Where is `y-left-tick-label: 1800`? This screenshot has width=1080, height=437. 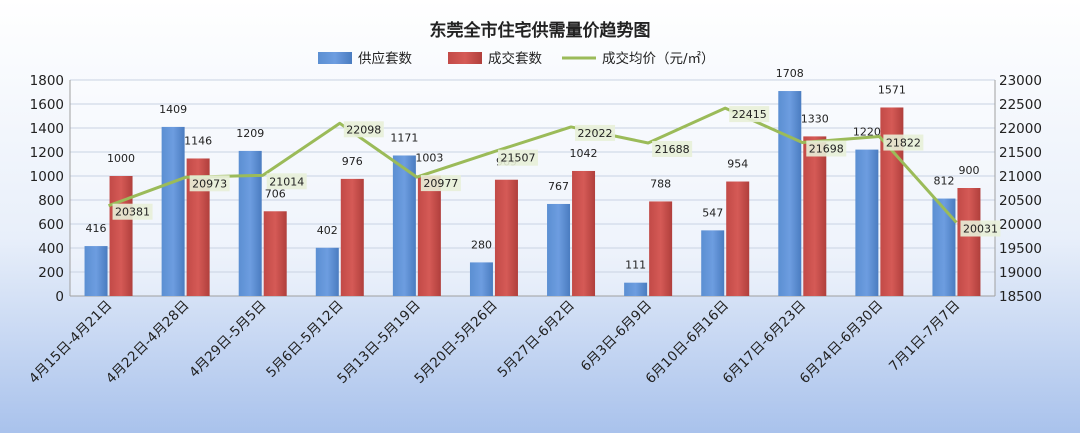 y-left-tick-label: 1800 is located at coordinates (47, 81).